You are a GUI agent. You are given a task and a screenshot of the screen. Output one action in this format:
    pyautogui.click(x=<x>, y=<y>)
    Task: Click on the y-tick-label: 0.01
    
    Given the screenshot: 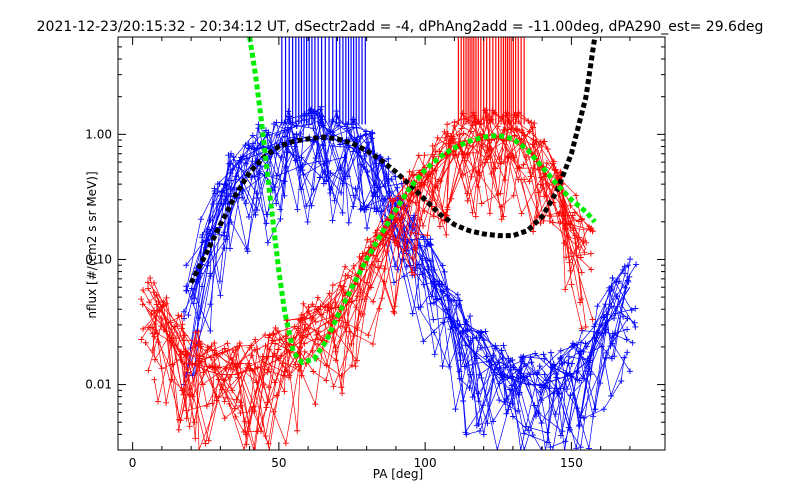 What is the action you would take?
    pyautogui.click(x=98, y=385)
    